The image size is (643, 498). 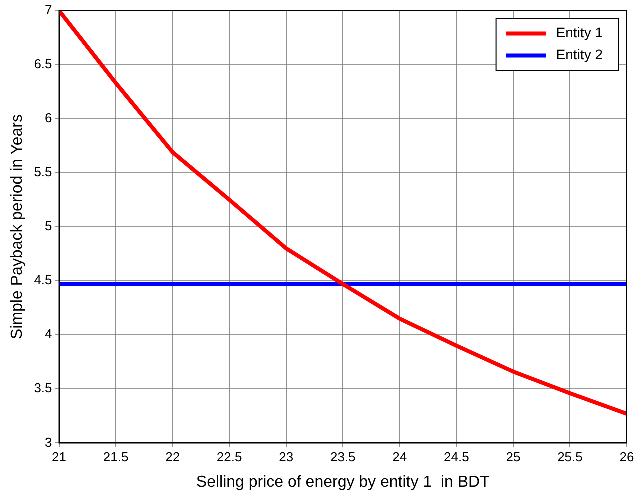 What do you see at coordinates (173, 457) in the screenshot?
I see `x-tick-label: 22` at bounding box center [173, 457].